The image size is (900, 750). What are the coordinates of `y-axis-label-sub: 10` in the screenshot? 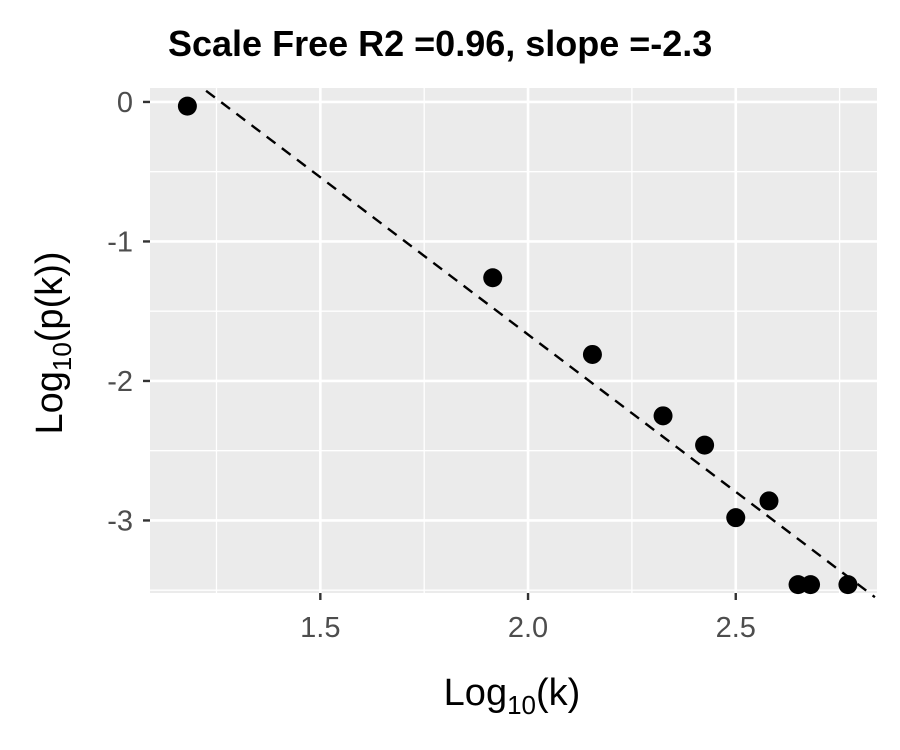 It's located at (62, 356).